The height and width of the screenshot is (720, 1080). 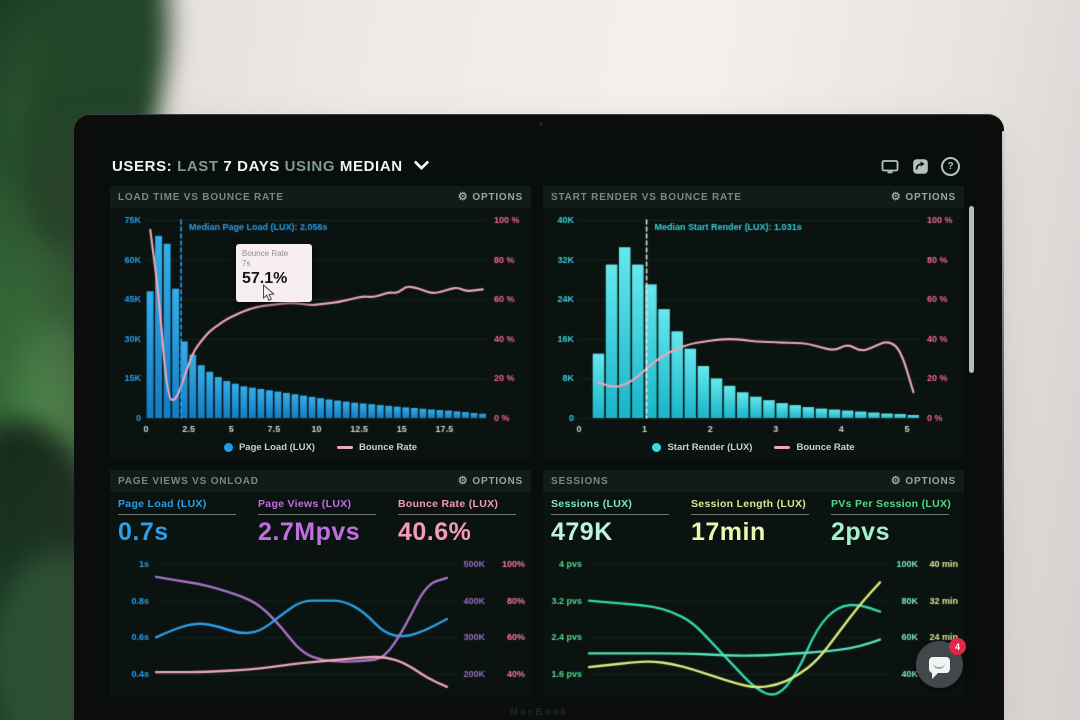 What do you see at coordinates (201, 197) in the screenshot?
I see `panel-title: LOAD TIME VS BOUNCE RATE` at bounding box center [201, 197].